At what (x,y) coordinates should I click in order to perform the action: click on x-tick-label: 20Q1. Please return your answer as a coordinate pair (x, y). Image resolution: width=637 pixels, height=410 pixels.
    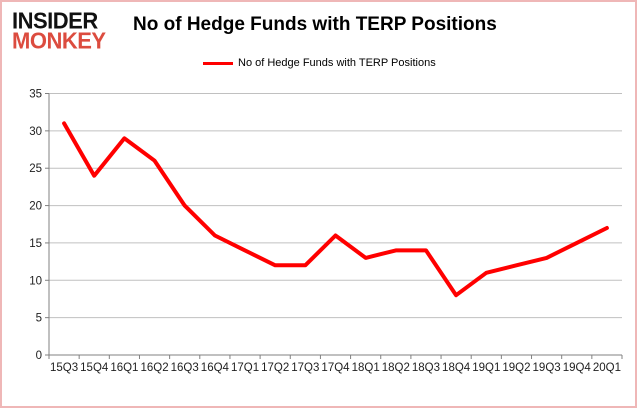
    Looking at the image, I should click on (607, 368).